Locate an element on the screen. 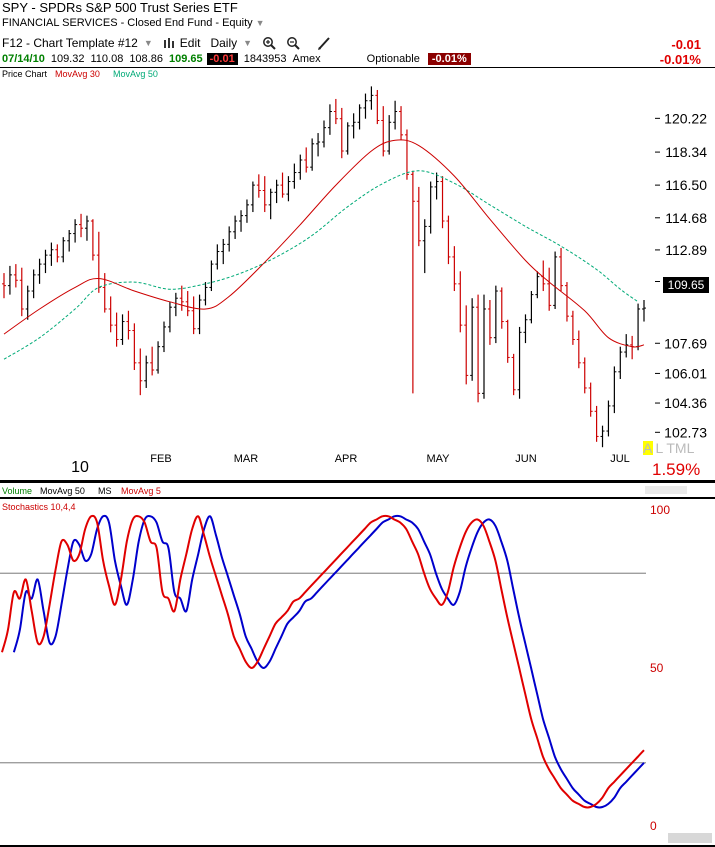  price-tick-label: 107.69 is located at coordinates (685, 343).